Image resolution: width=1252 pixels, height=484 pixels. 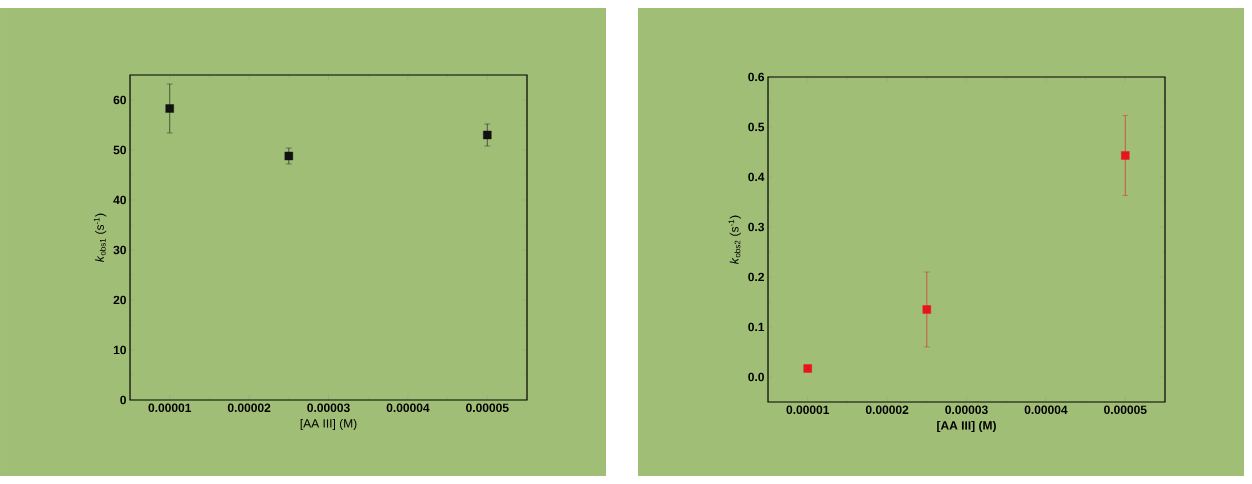 What do you see at coordinates (119, 300) in the screenshot?
I see `y-tick-label: 20` at bounding box center [119, 300].